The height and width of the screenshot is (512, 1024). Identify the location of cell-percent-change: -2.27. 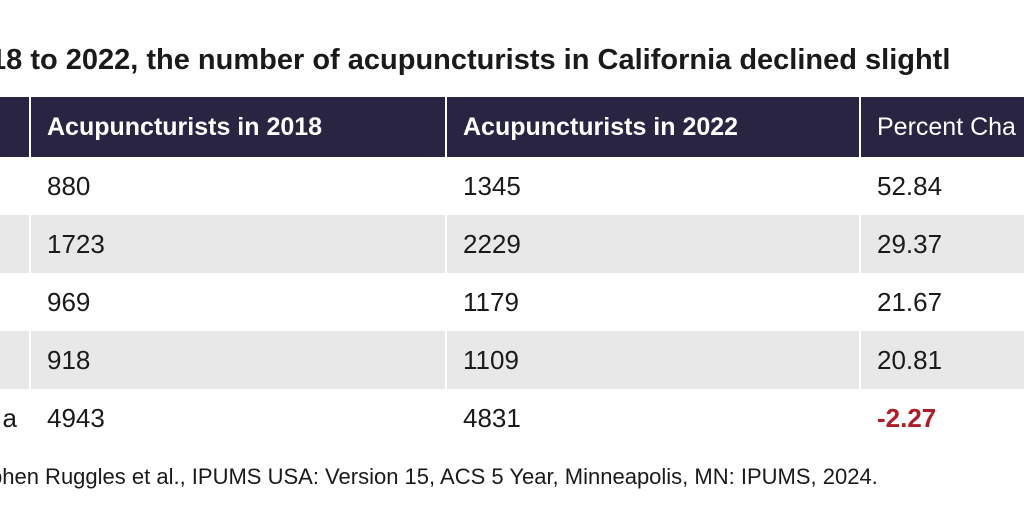
(942, 418).